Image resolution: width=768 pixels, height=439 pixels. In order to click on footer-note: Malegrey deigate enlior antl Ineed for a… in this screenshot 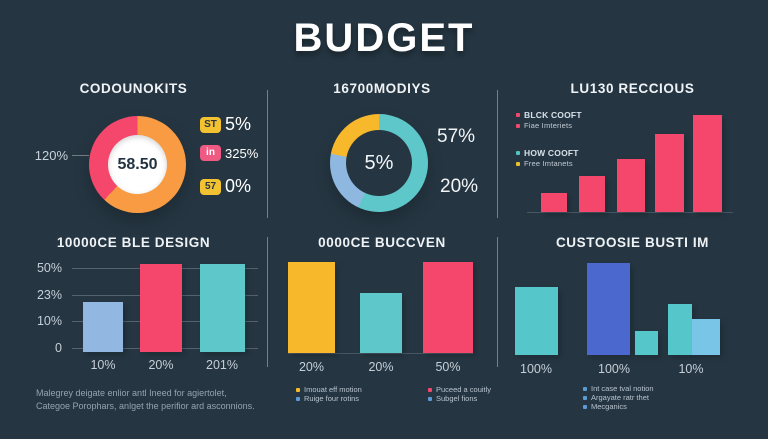, I will do `click(145, 400)`.